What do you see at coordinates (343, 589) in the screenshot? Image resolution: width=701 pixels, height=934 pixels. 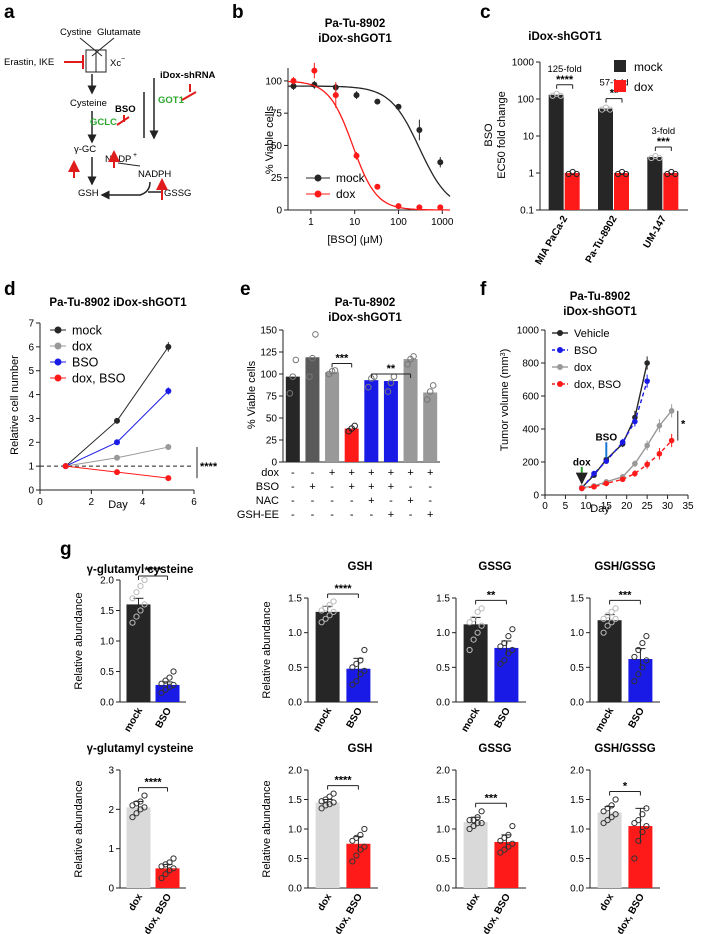 I see `g-g2-sig-label: ****` at bounding box center [343, 589].